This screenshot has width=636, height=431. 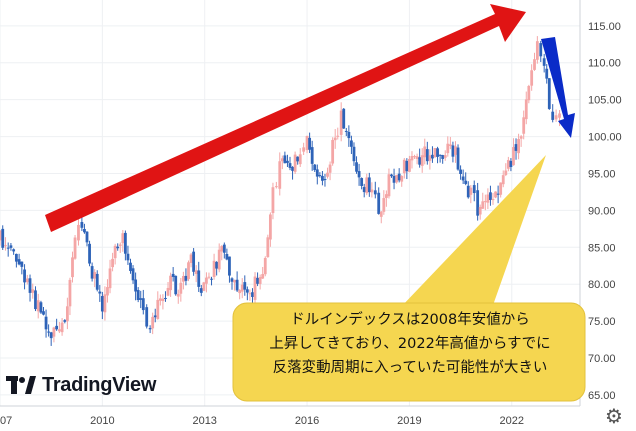 I want to click on x-tick-label: 2019, so click(x=409, y=421).